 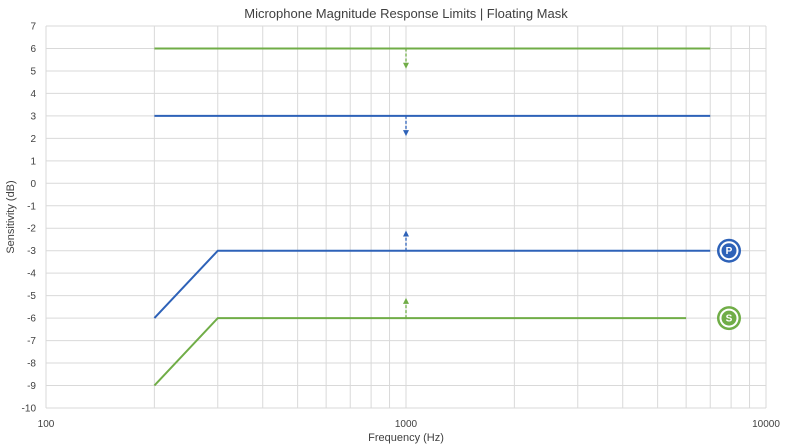 I want to click on y-axis-title: Sensitivity (dB), so click(x=11, y=216).